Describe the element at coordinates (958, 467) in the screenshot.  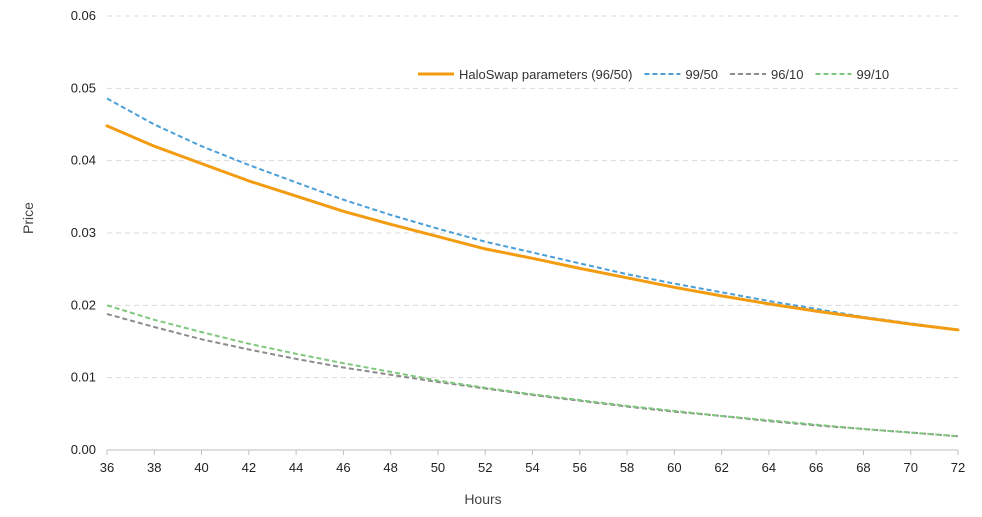
I see `x-tick-label: 72` at that location.